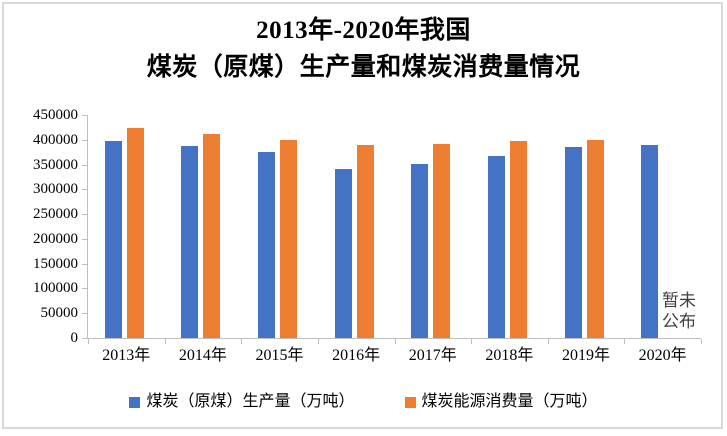  I want to click on bar-production-2015年, so click(267, 245).